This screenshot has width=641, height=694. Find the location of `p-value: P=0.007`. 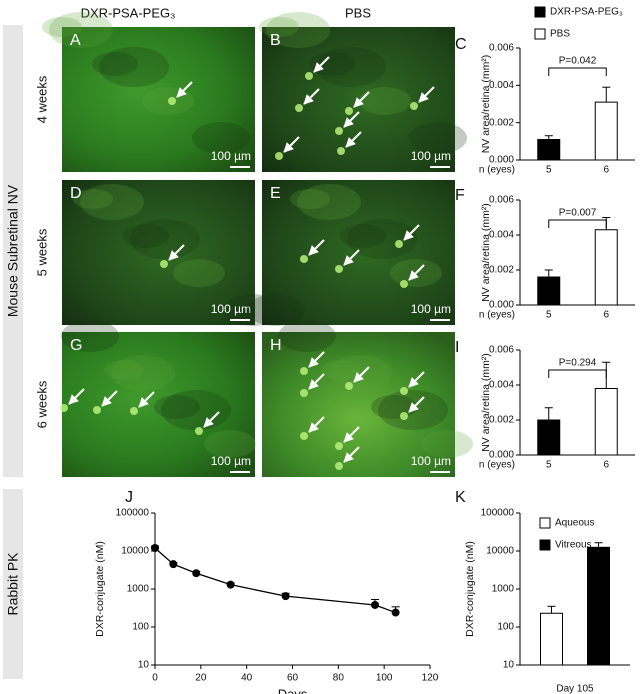

p-value: P=0.007 is located at coordinates (578, 213).